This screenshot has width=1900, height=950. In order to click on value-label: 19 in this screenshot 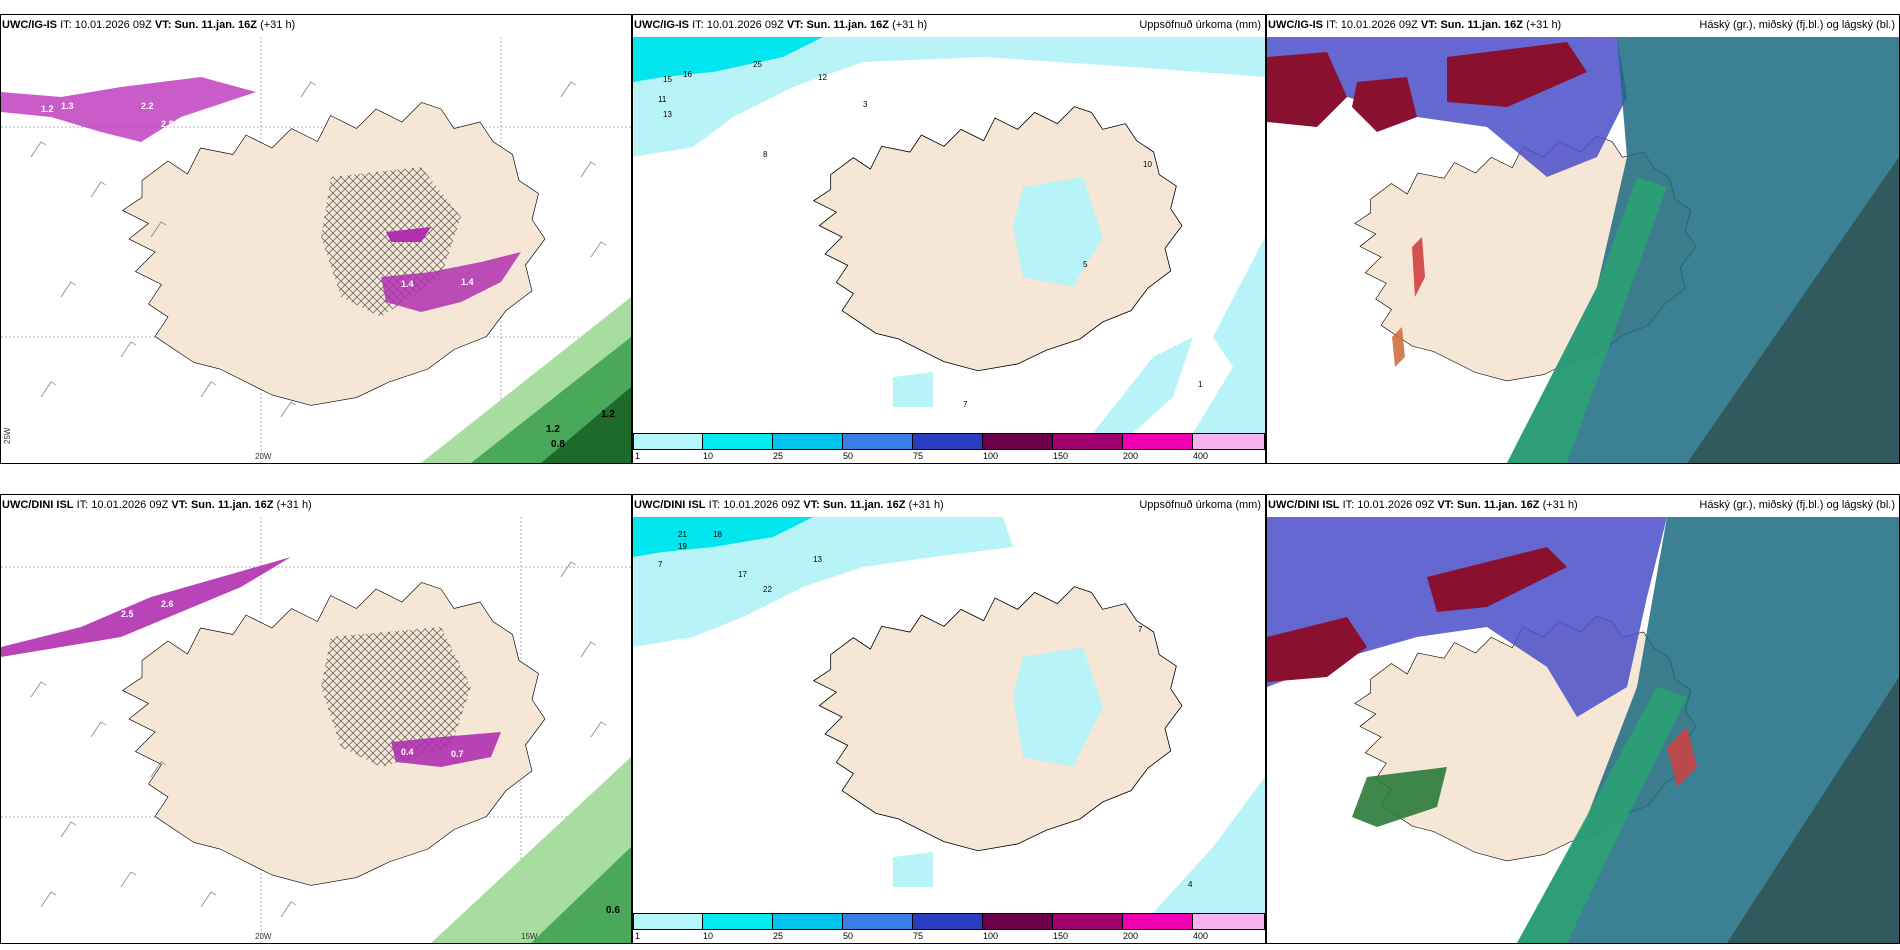, I will do `click(682, 546)`.